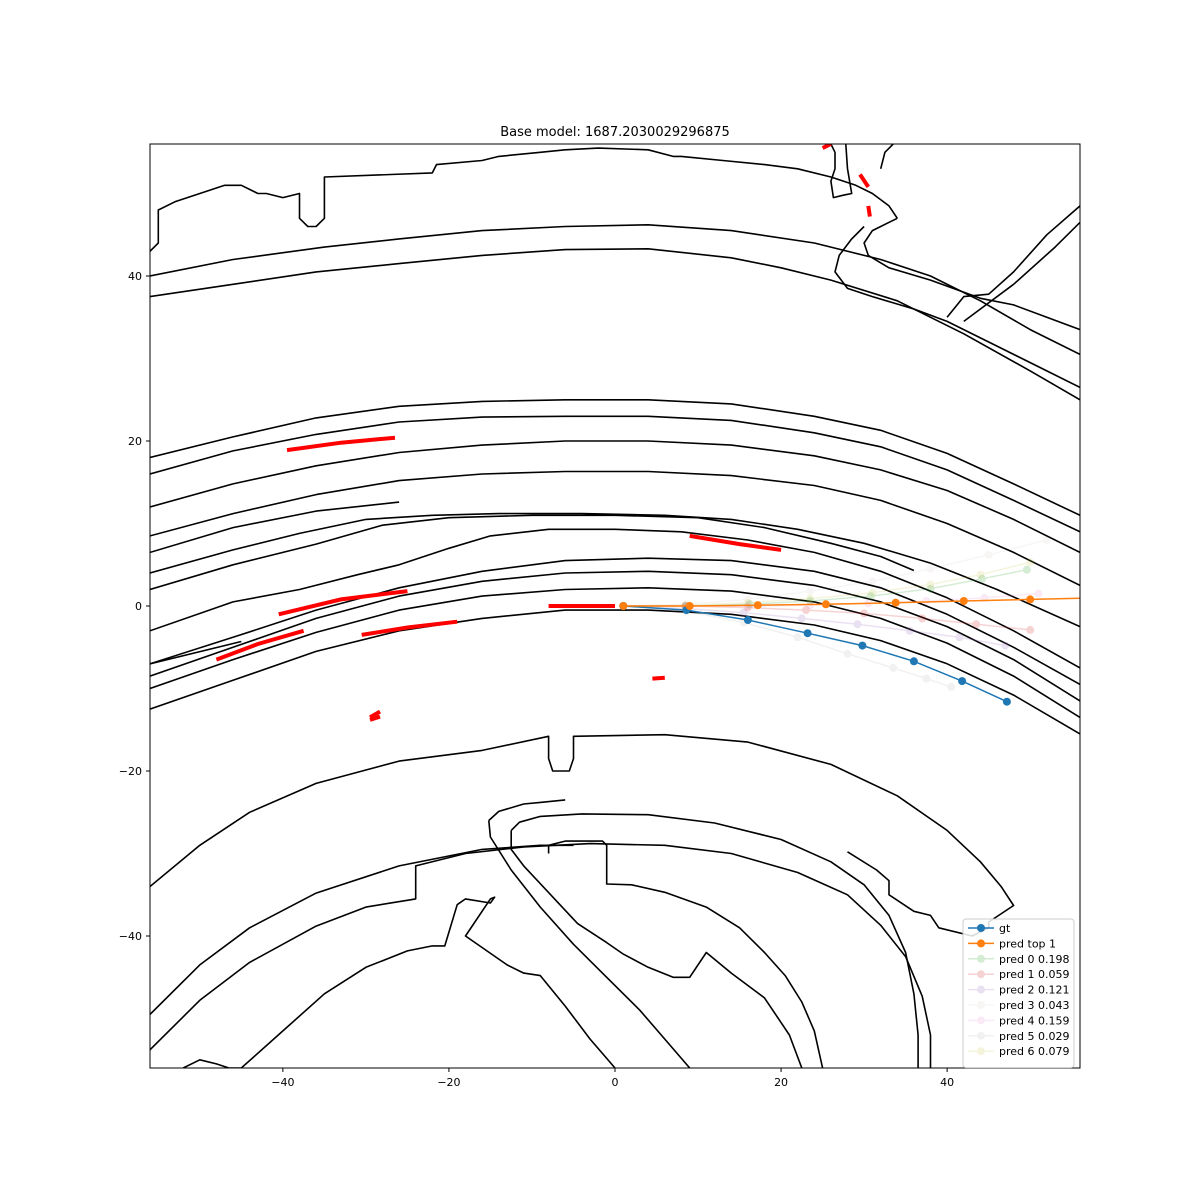 Image resolution: width=1200 pixels, height=1200 pixels. I want to click on legend-label-3: pred 1 0.059, so click(1034, 974).